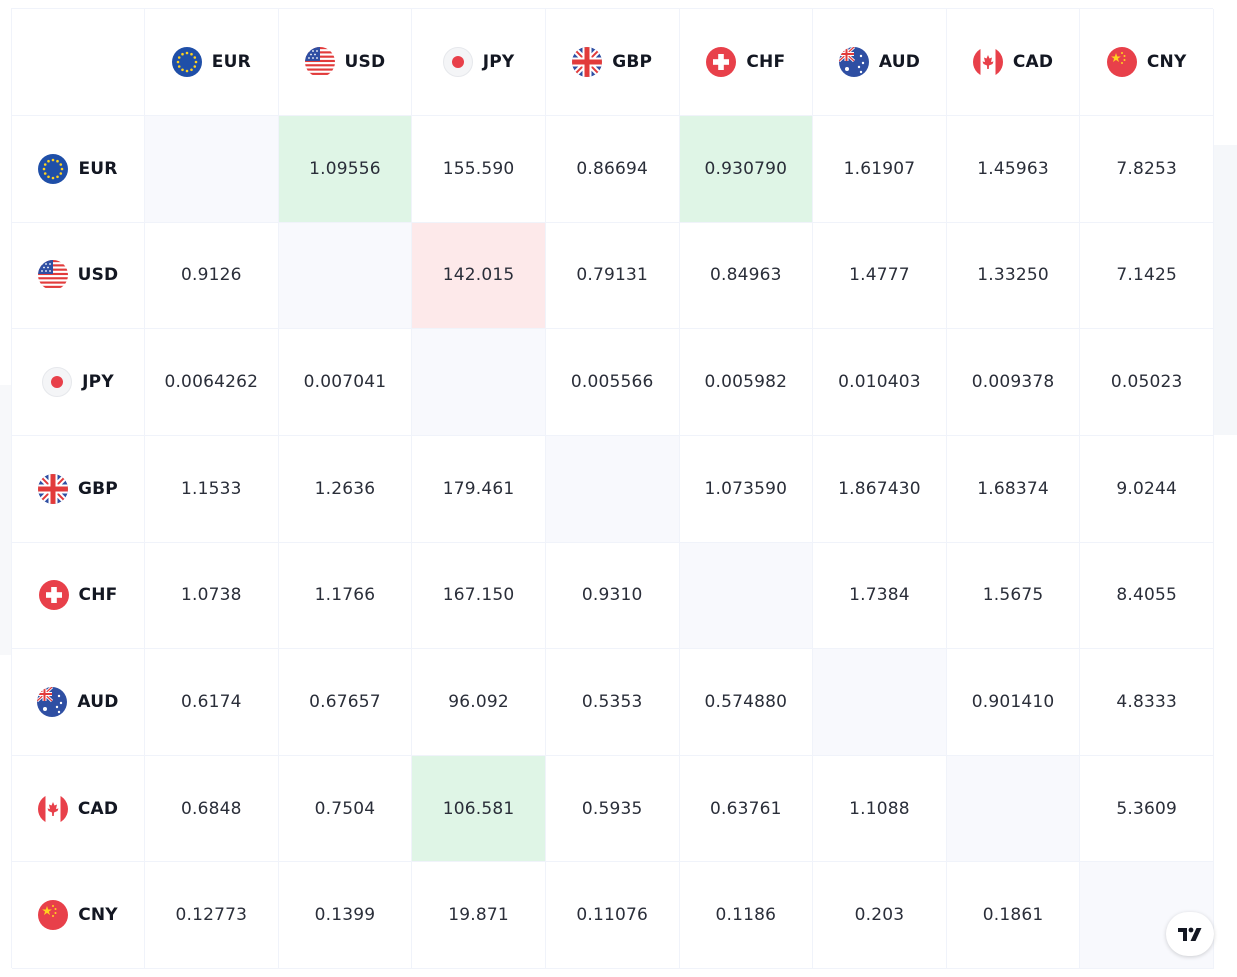  What do you see at coordinates (746, 915) in the screenshot?
I see `rate-cell: 0.1186` at bounding box center [746, 915].